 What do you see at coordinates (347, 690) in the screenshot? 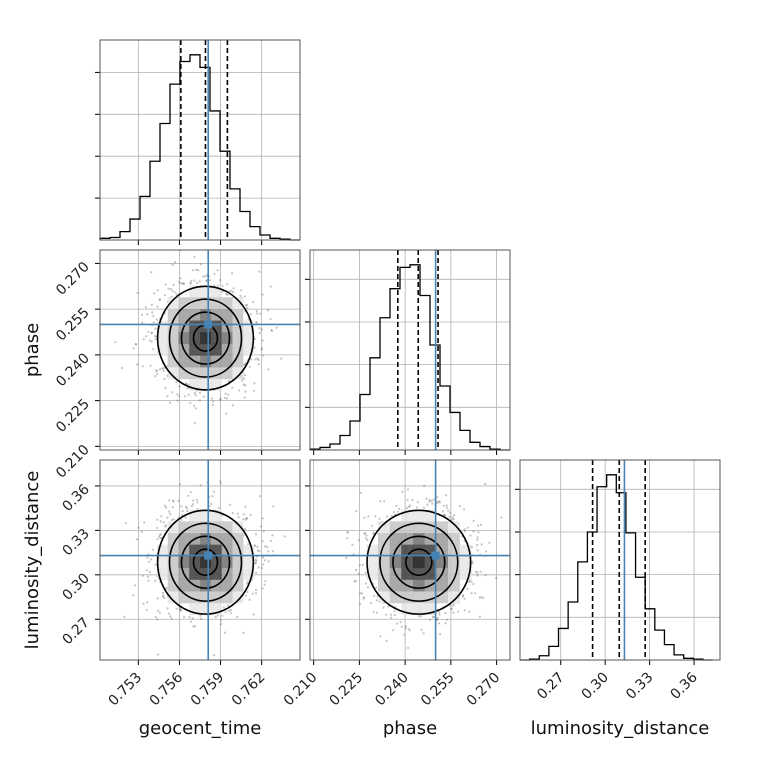
I see `x-tick-label-phase: 0.225` at bounding box center [347, 690].